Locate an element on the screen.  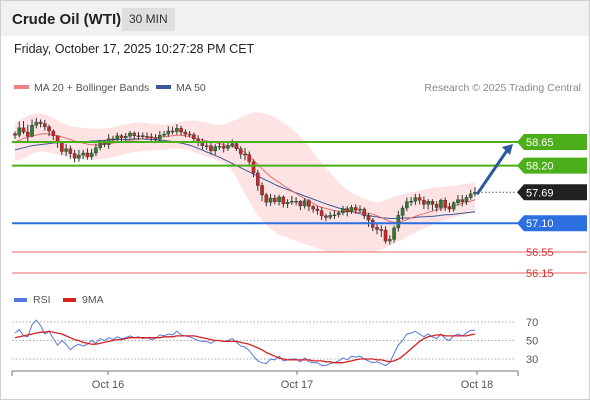
rsi-tick-label: 70 is located at coordinates (532, 323).